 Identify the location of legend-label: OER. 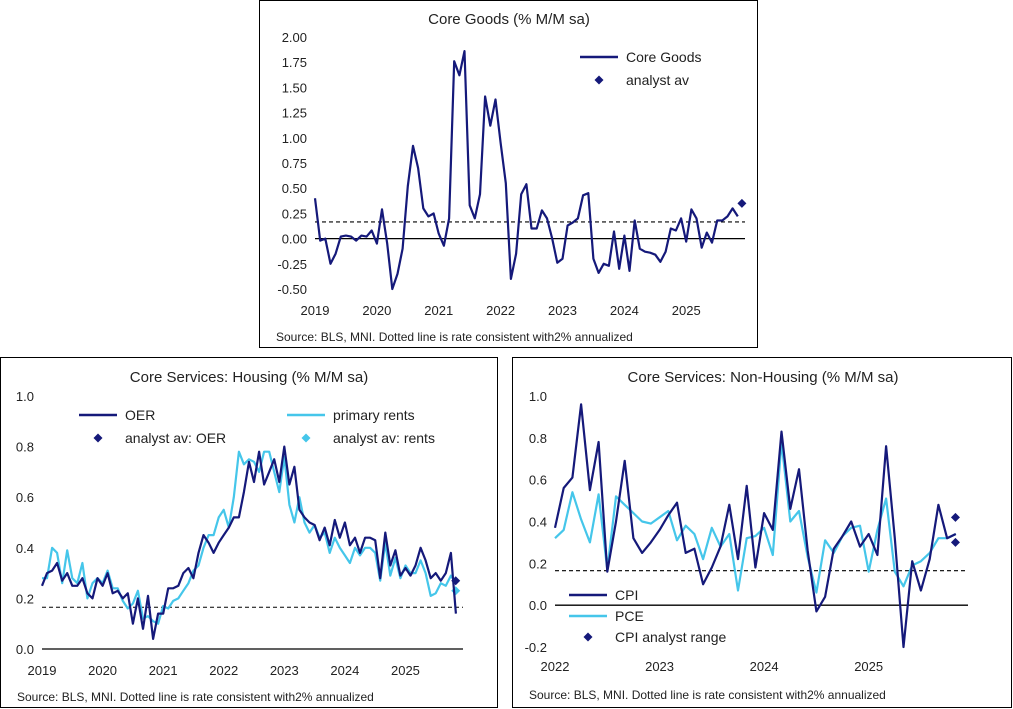
(140, 415).